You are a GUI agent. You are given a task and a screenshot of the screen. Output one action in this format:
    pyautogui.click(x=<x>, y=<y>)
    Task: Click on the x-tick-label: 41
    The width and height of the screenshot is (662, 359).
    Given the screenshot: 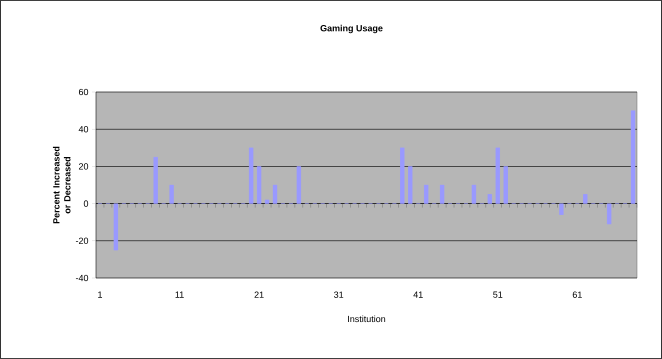 What is the action you would take?
    pyautogui.click(x=418, y=295)
    